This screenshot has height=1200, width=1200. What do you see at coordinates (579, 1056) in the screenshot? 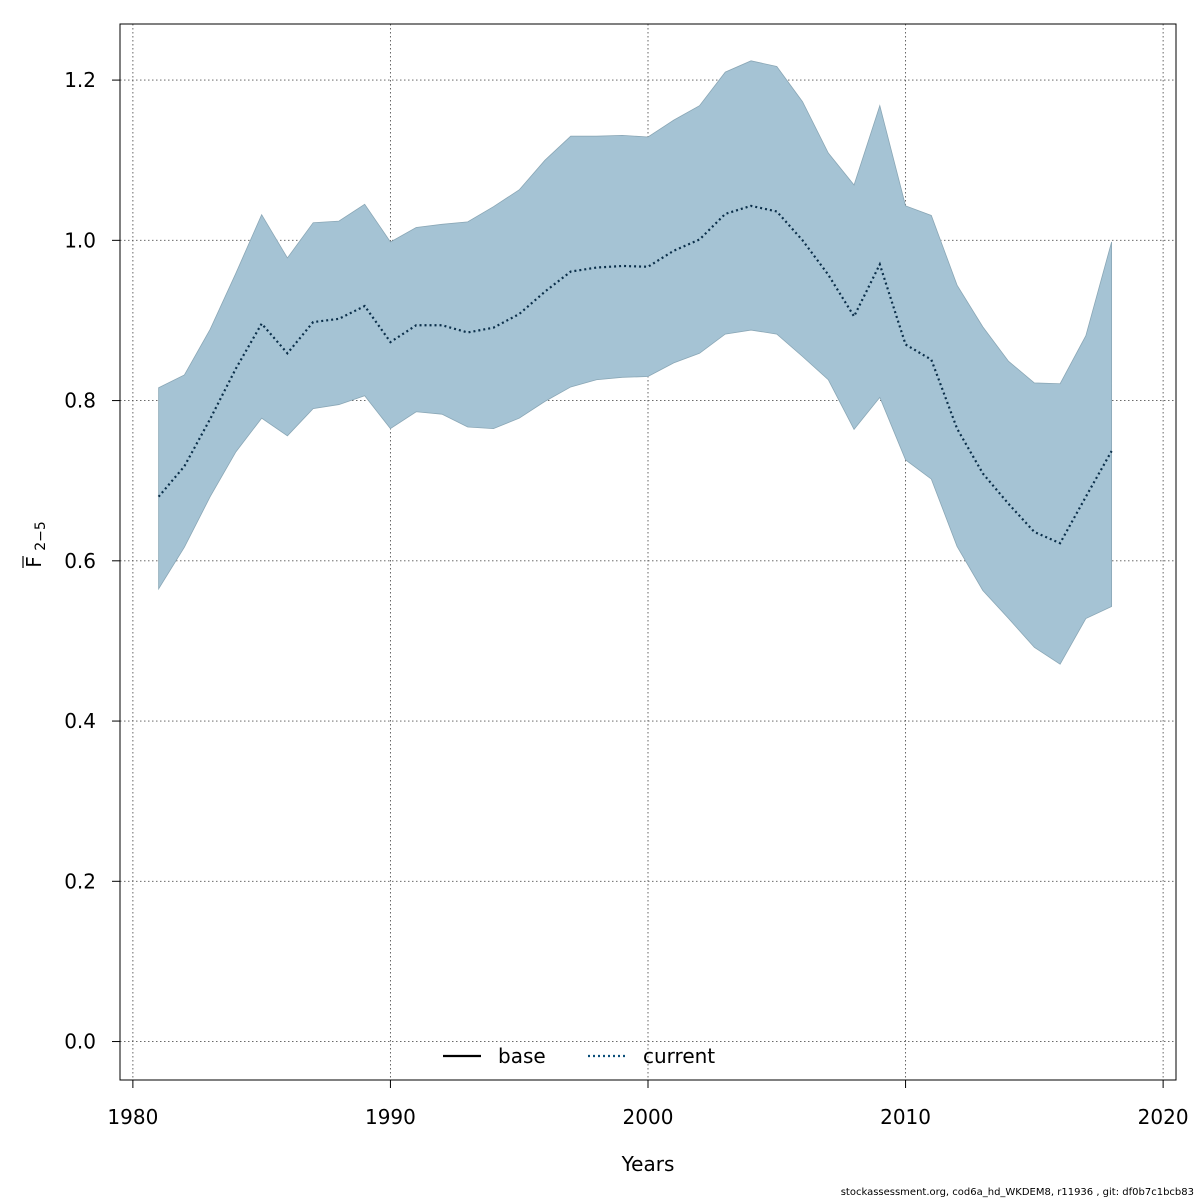
I see `legend: base current` at bounding box center [579, 1056].